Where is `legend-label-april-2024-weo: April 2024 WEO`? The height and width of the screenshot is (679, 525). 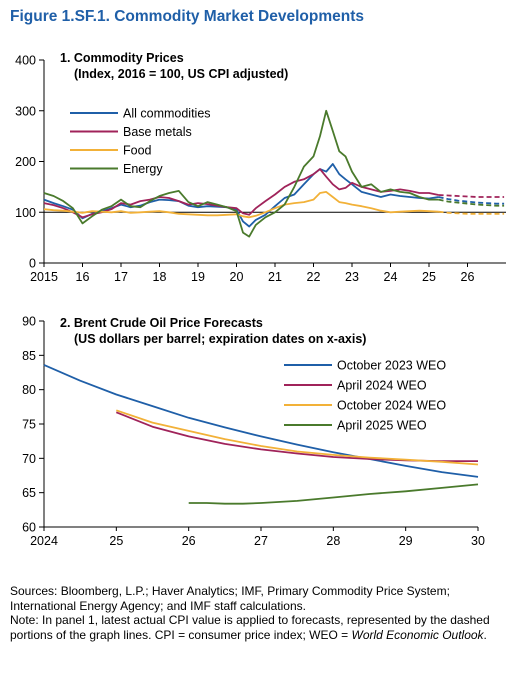 legend-label-april-2024-weo: April 2024 WEO is located at coordinates (382, 386).